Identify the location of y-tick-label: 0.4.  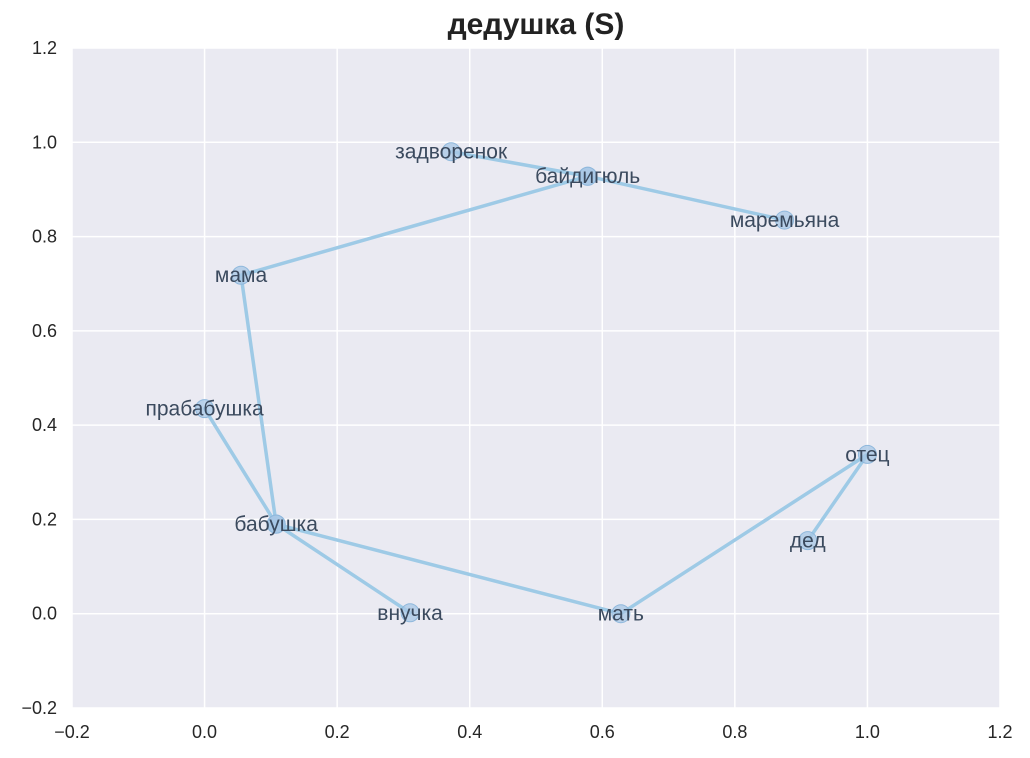
(44, 425).